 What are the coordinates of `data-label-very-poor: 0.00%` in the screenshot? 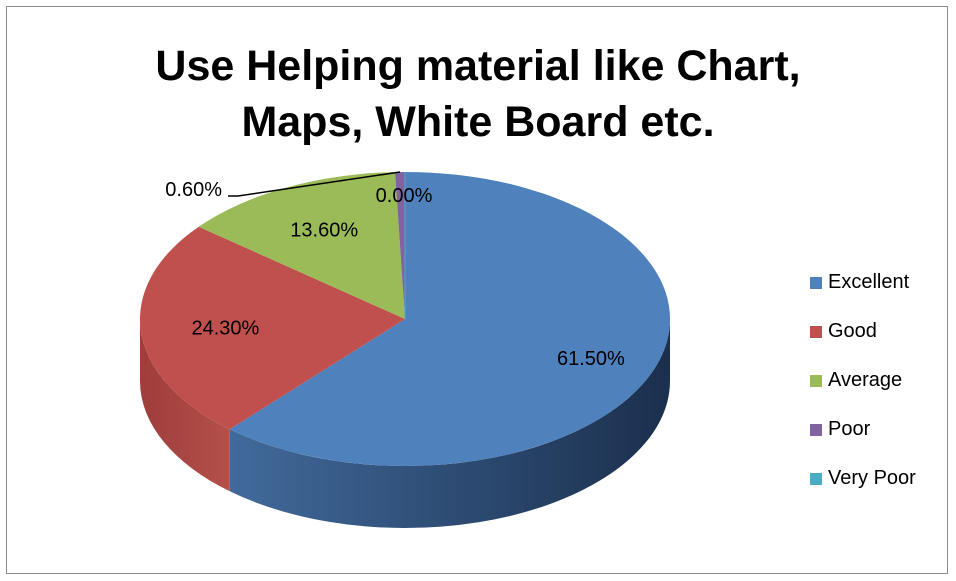 It's located at (404, 196).